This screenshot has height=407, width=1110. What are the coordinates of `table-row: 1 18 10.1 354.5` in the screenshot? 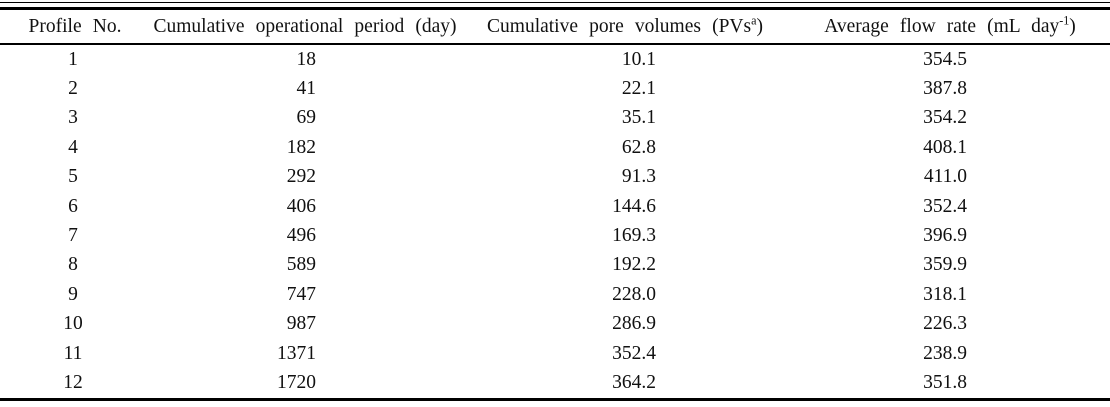 It's located at (555, 59).